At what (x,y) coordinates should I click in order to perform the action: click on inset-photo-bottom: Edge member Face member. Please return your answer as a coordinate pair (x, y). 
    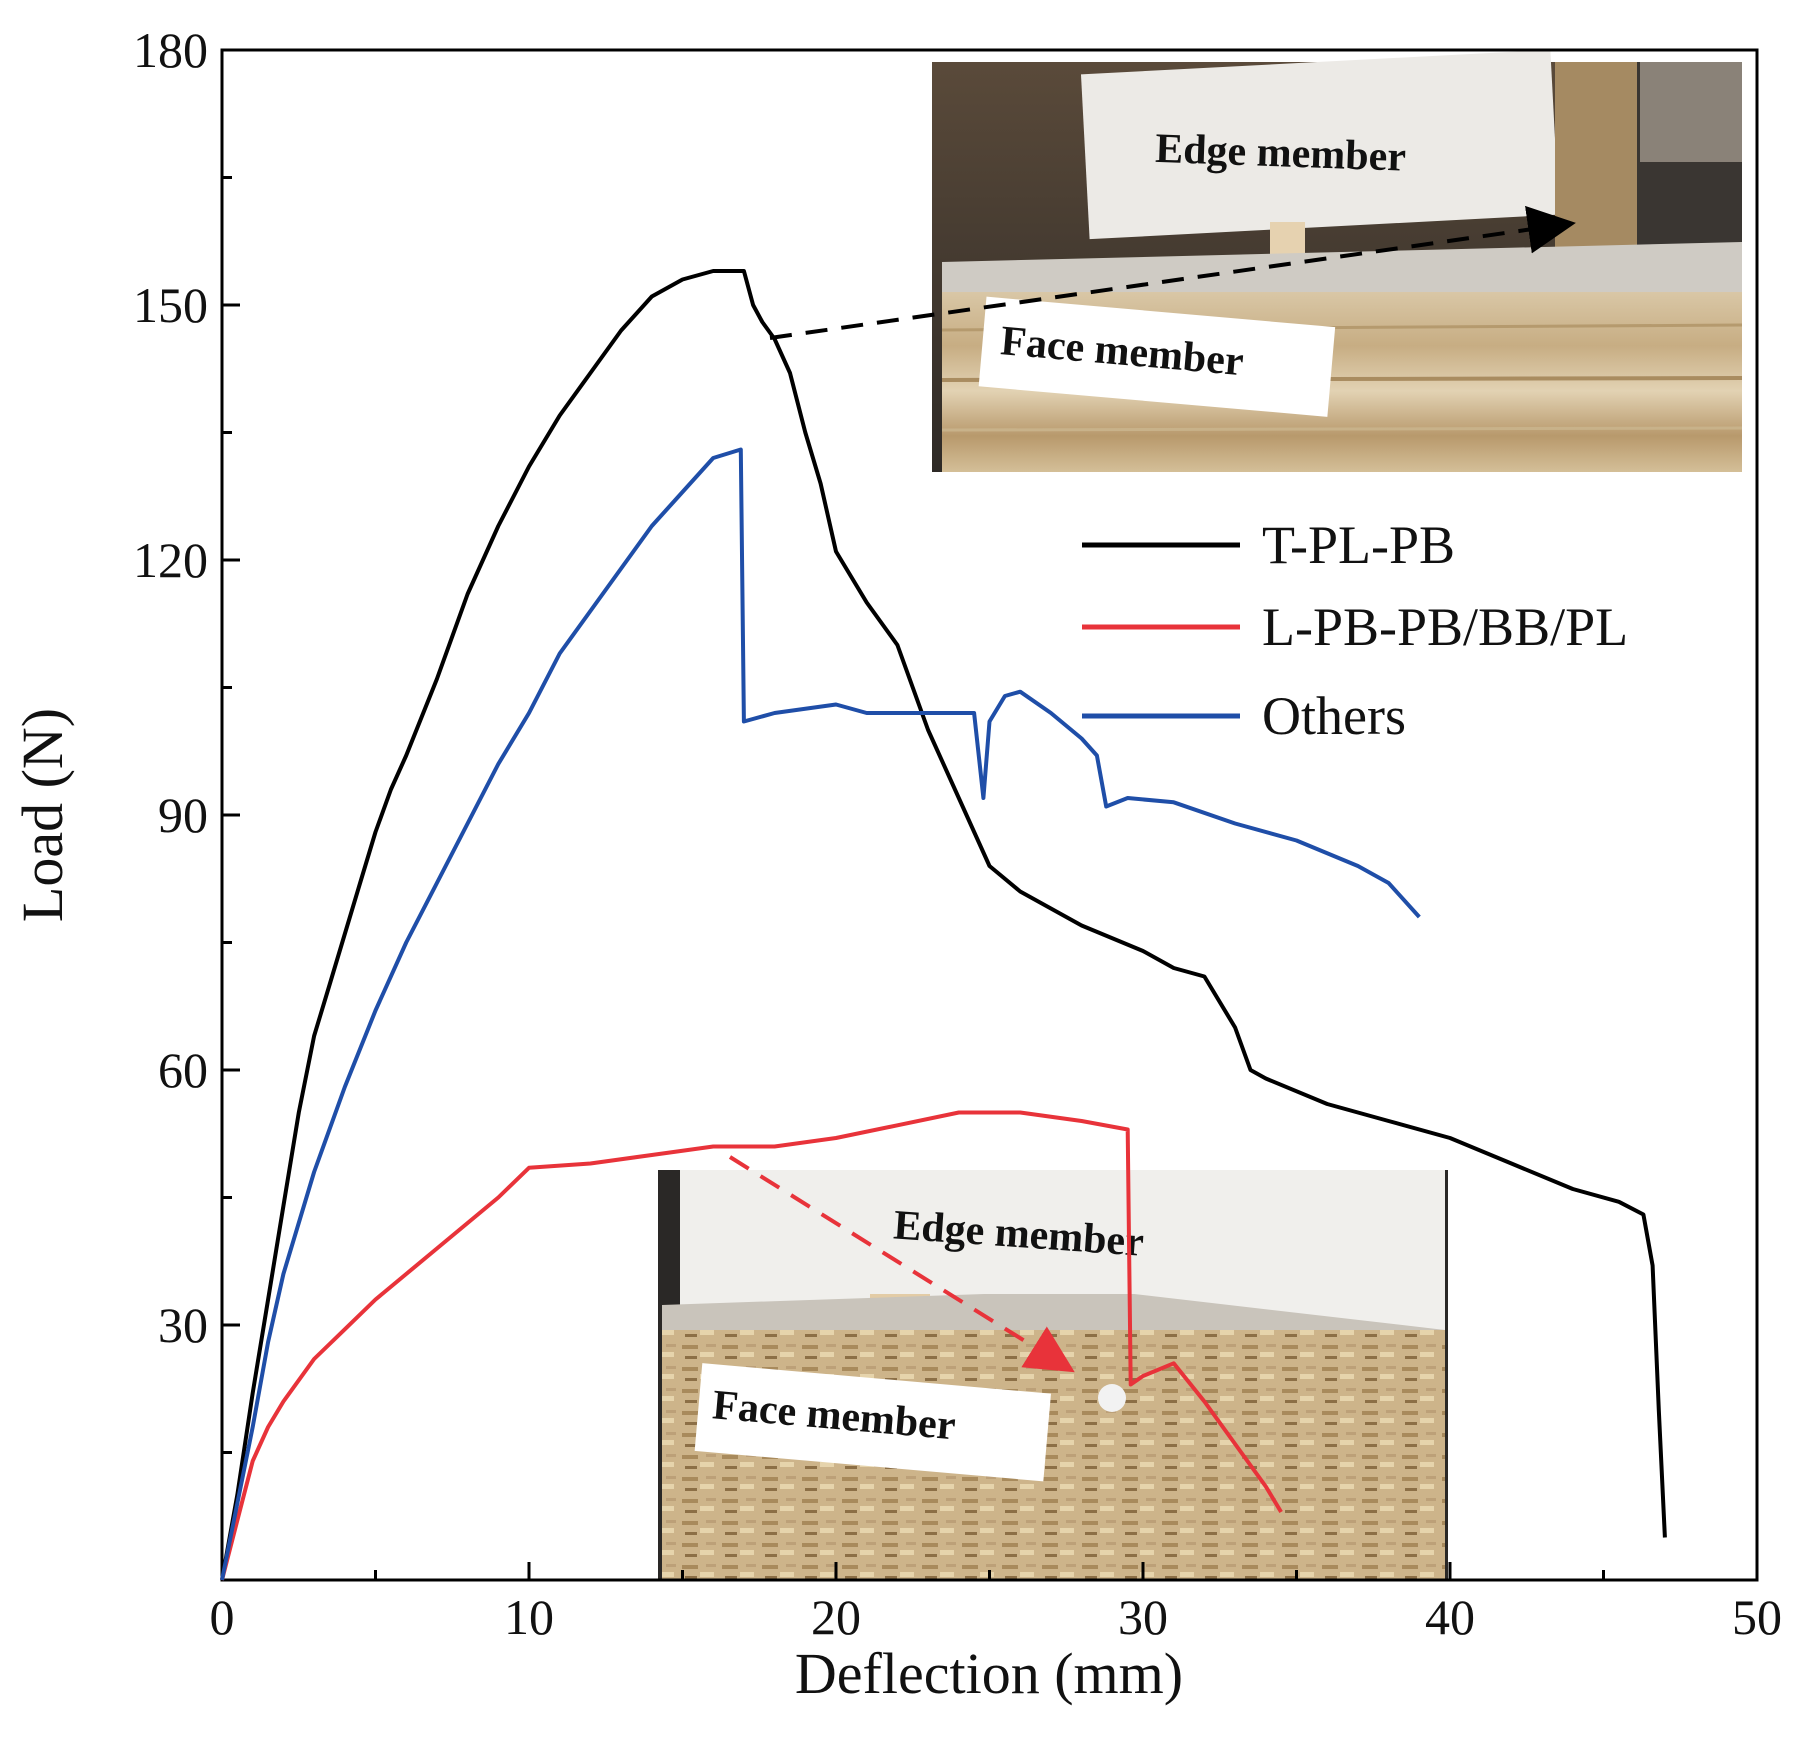
    Looking at the image, I should click on (1053, 1367).